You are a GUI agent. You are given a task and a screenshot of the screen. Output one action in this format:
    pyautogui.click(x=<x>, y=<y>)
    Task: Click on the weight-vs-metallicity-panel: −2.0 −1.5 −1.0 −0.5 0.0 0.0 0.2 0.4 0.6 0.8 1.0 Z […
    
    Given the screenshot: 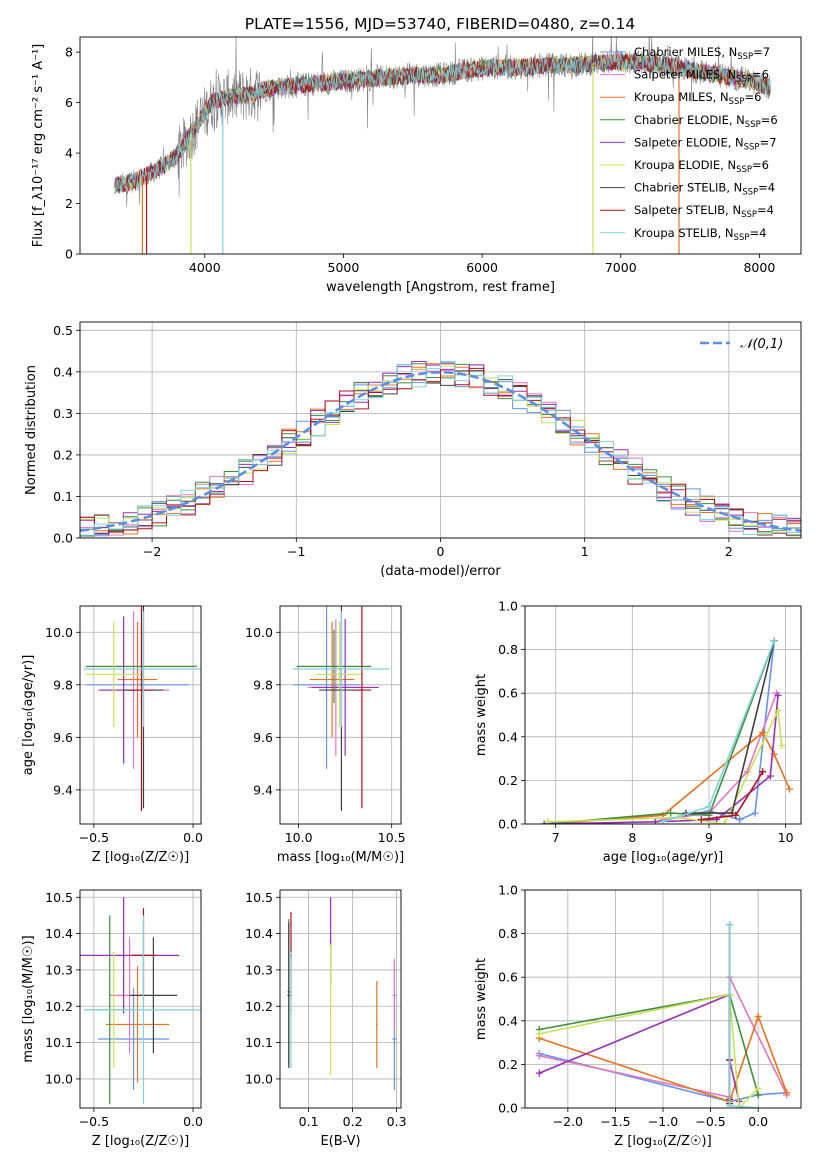 What is the action you would take?
    pyautogui.click(x=638, y=1016)
    